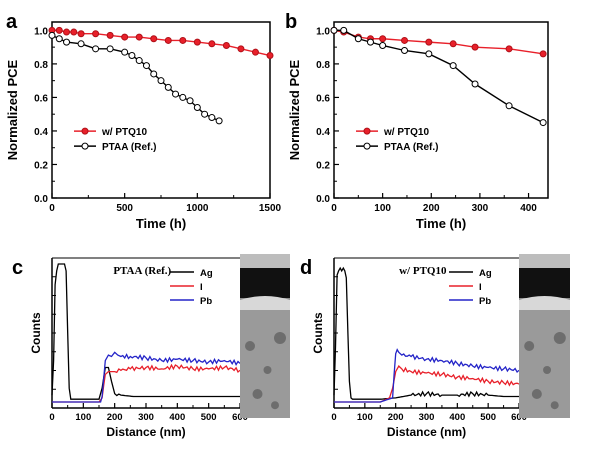  Describe the element at coordinates (145, 432) in the screenshot. I see `x-axis-label: Distance (nm)` at that location.